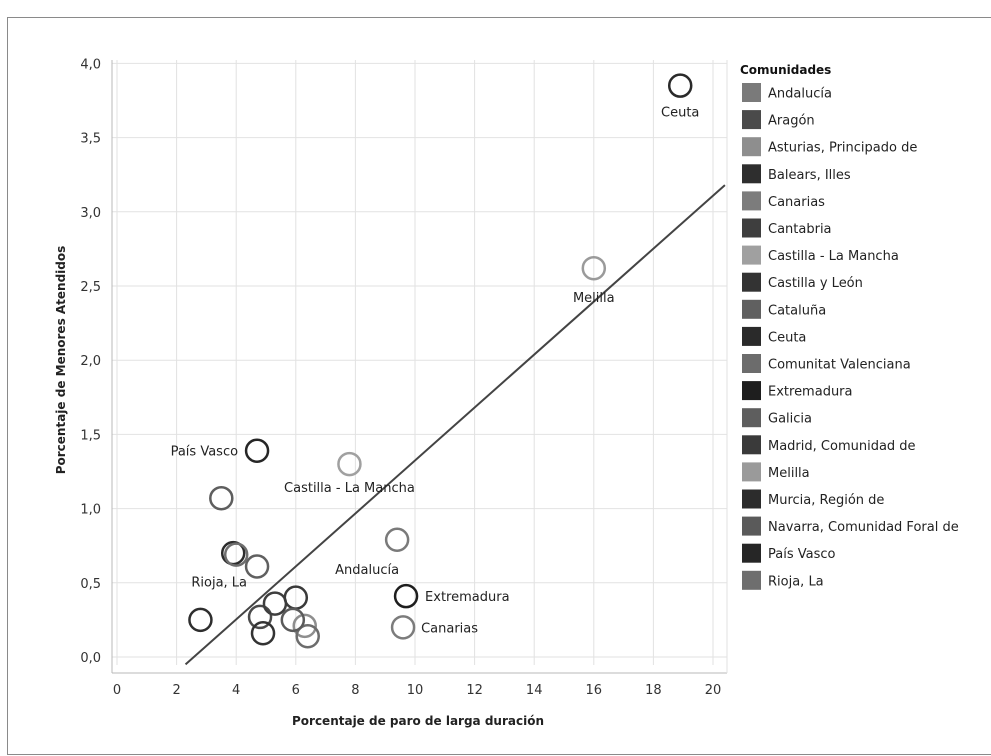 The height and width of the screenshot is (756, 991). Describe the element at coordinates (219, 583) in the screenshot. I see `point-label: Rioja, La` at that location.